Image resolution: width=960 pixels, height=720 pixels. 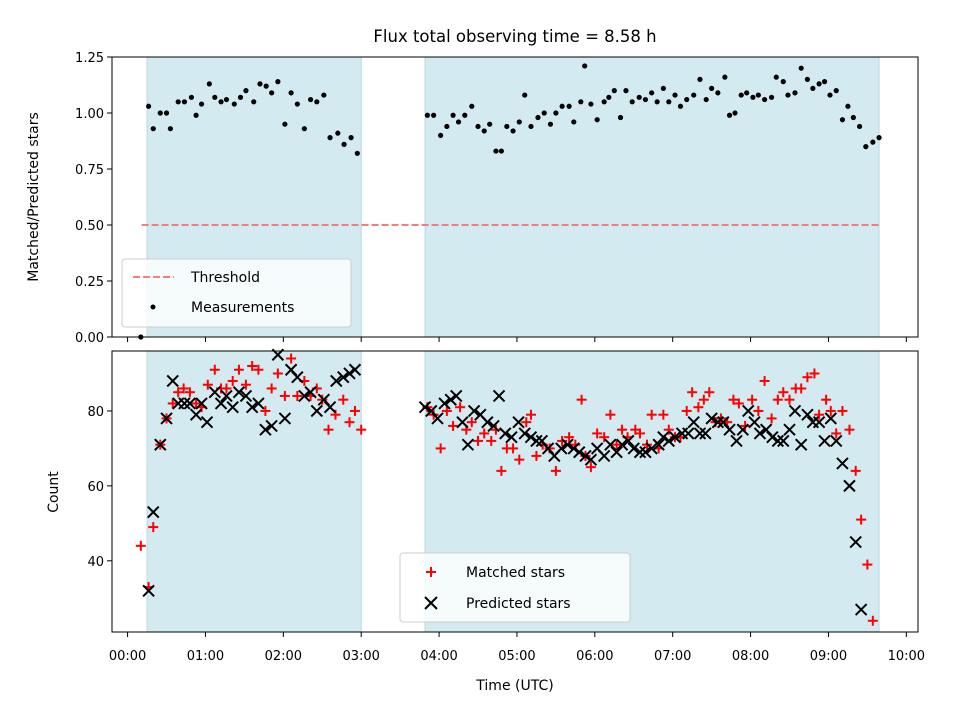 What do you see at coordinates (514, 686) in the screenshot?
I see `x-axis-label: Time (UTC)` at bounding box center [514, 686].